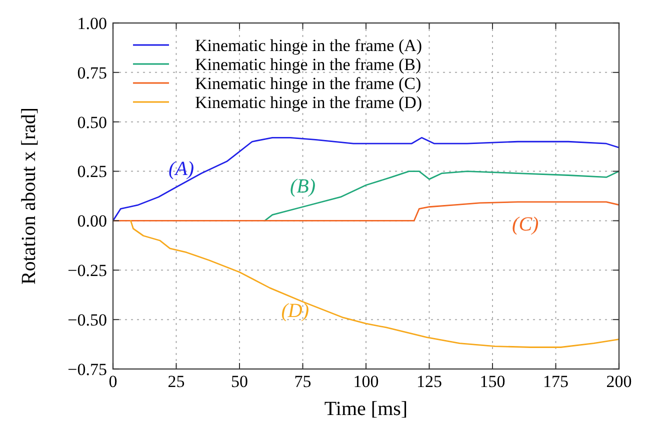 The height and width of the screenshot is (432, 645). I want to click on legend-label: Kinematic hinge in the frame (A), so click(308, 45).